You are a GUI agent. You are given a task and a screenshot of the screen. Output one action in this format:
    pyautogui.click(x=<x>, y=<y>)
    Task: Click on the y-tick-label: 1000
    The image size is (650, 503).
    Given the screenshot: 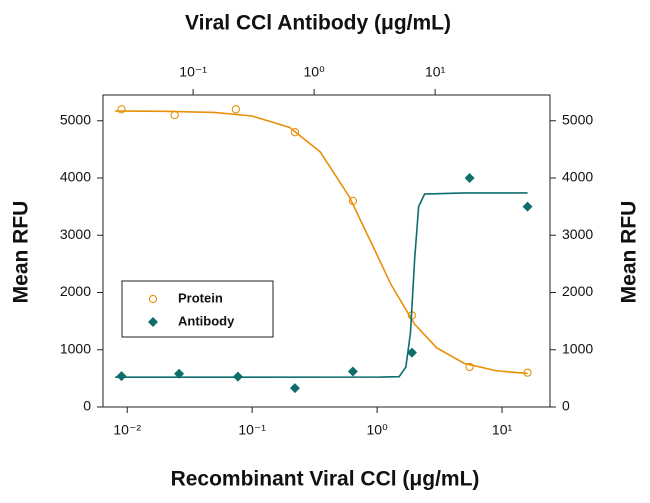 What is the action you would take?
    pyautogui.click(x=75, y=348)
    